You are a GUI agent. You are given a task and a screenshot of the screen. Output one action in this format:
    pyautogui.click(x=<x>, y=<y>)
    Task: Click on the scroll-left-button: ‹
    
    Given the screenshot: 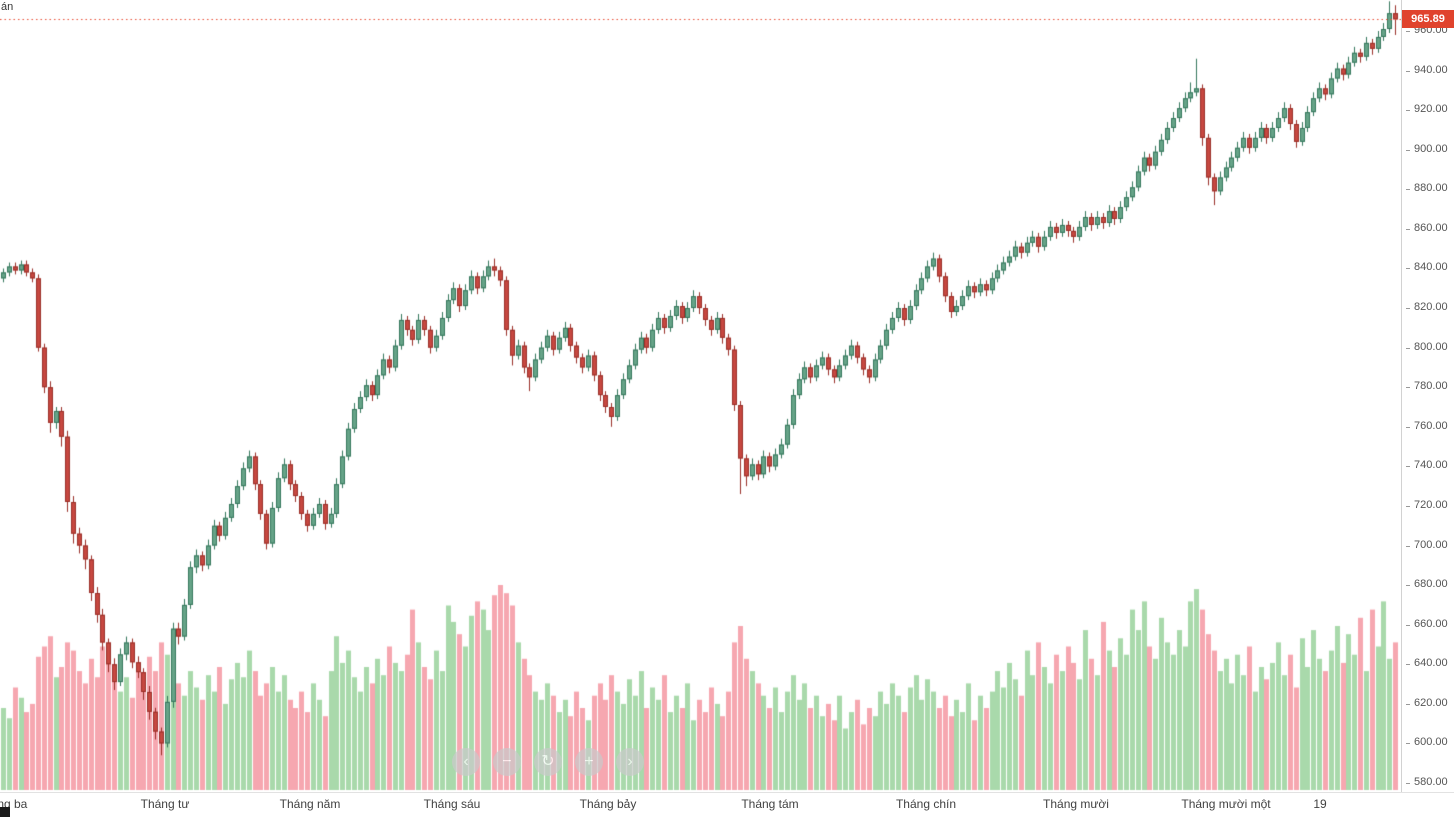 What is the action you would take?
    pyautogui.click(x=466, y=762)
    